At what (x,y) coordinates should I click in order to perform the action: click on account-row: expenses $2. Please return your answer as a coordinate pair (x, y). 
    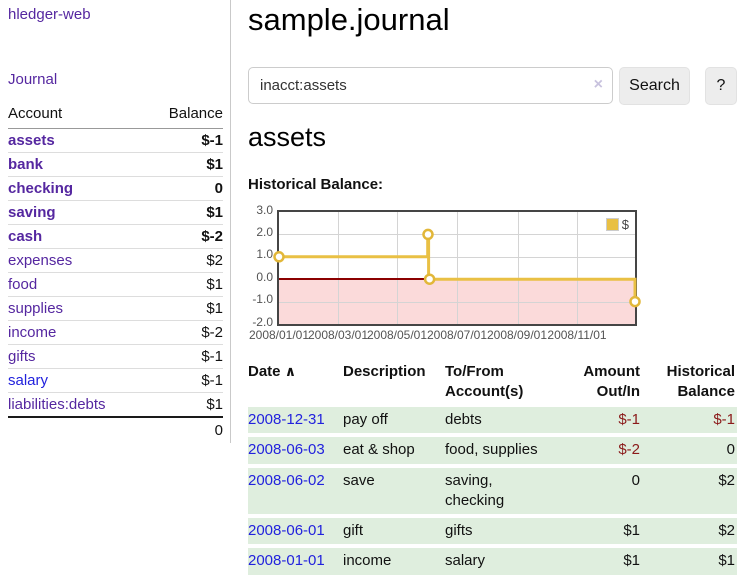
    Looking at the image, I should click on (115, 260).